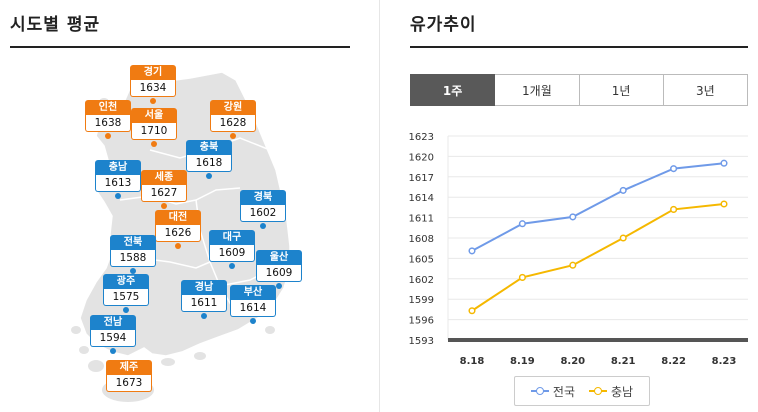 Image resolution: width=758 pixels, height=412 pixels. Describe the element at coordinates (724, 361) in the screenshot. I see `x-tick-label: 8.23` at that location.